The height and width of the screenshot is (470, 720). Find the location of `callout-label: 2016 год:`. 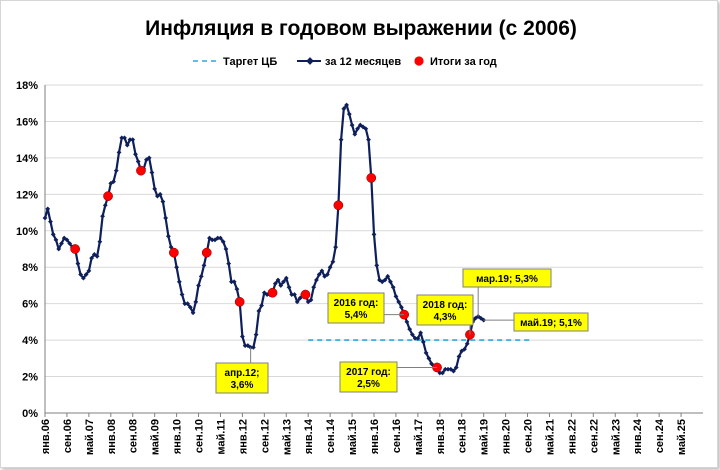

callout-label: 2016 год: is located at coordinates (356, 303).